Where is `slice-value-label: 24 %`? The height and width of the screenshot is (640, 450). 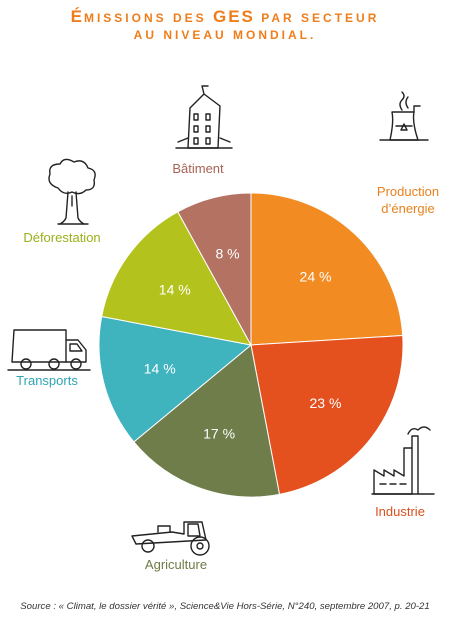
slice-value-label: 24 % is located at coordinates (316, 276).